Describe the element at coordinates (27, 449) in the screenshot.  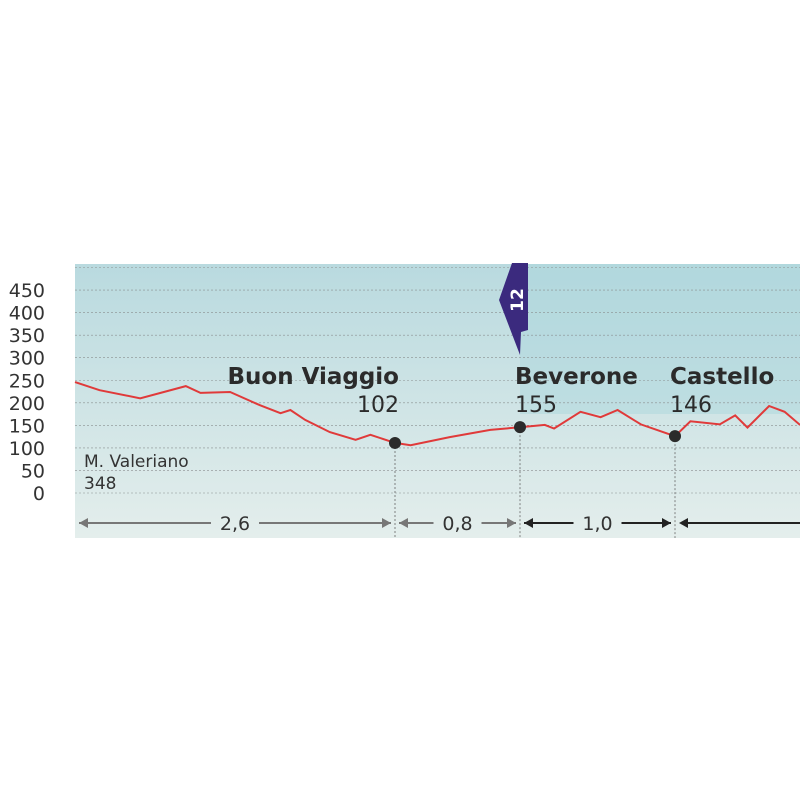
I see `y-tick-label: 100` at that location.